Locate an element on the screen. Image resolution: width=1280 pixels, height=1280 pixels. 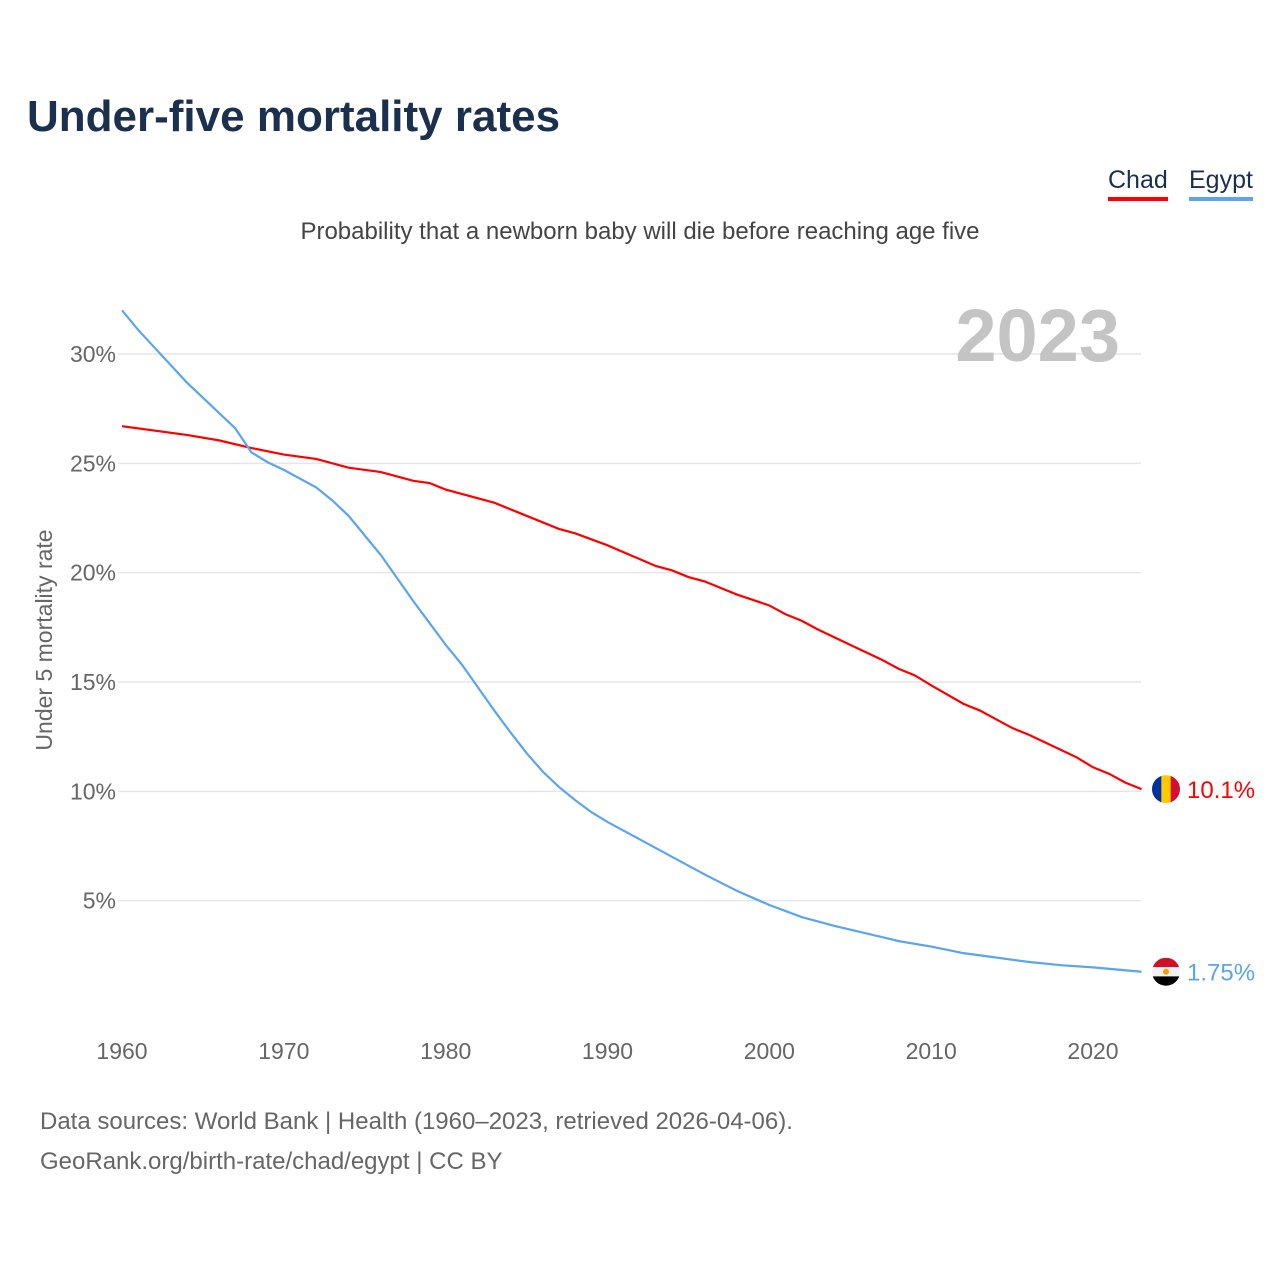
legend-egypt: Egypt is located at coordinates (1221, 183).